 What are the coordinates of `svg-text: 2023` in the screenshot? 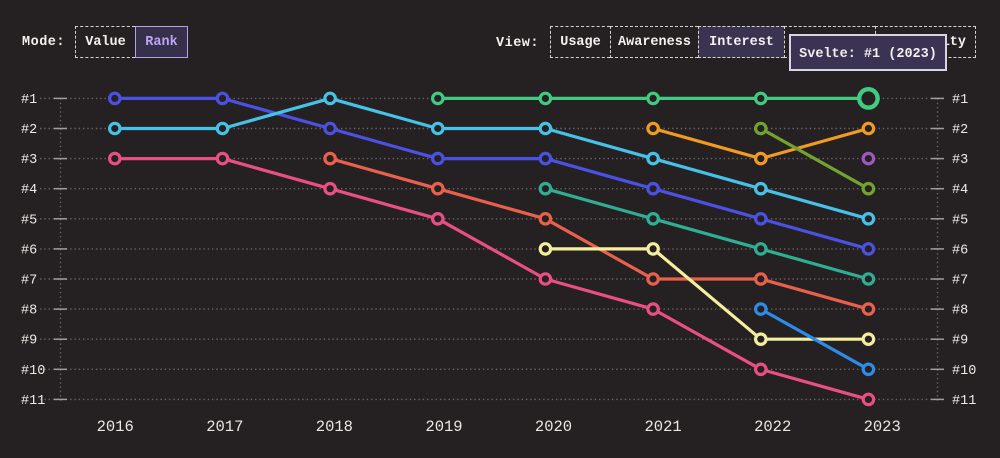 It's located at (882, 427).